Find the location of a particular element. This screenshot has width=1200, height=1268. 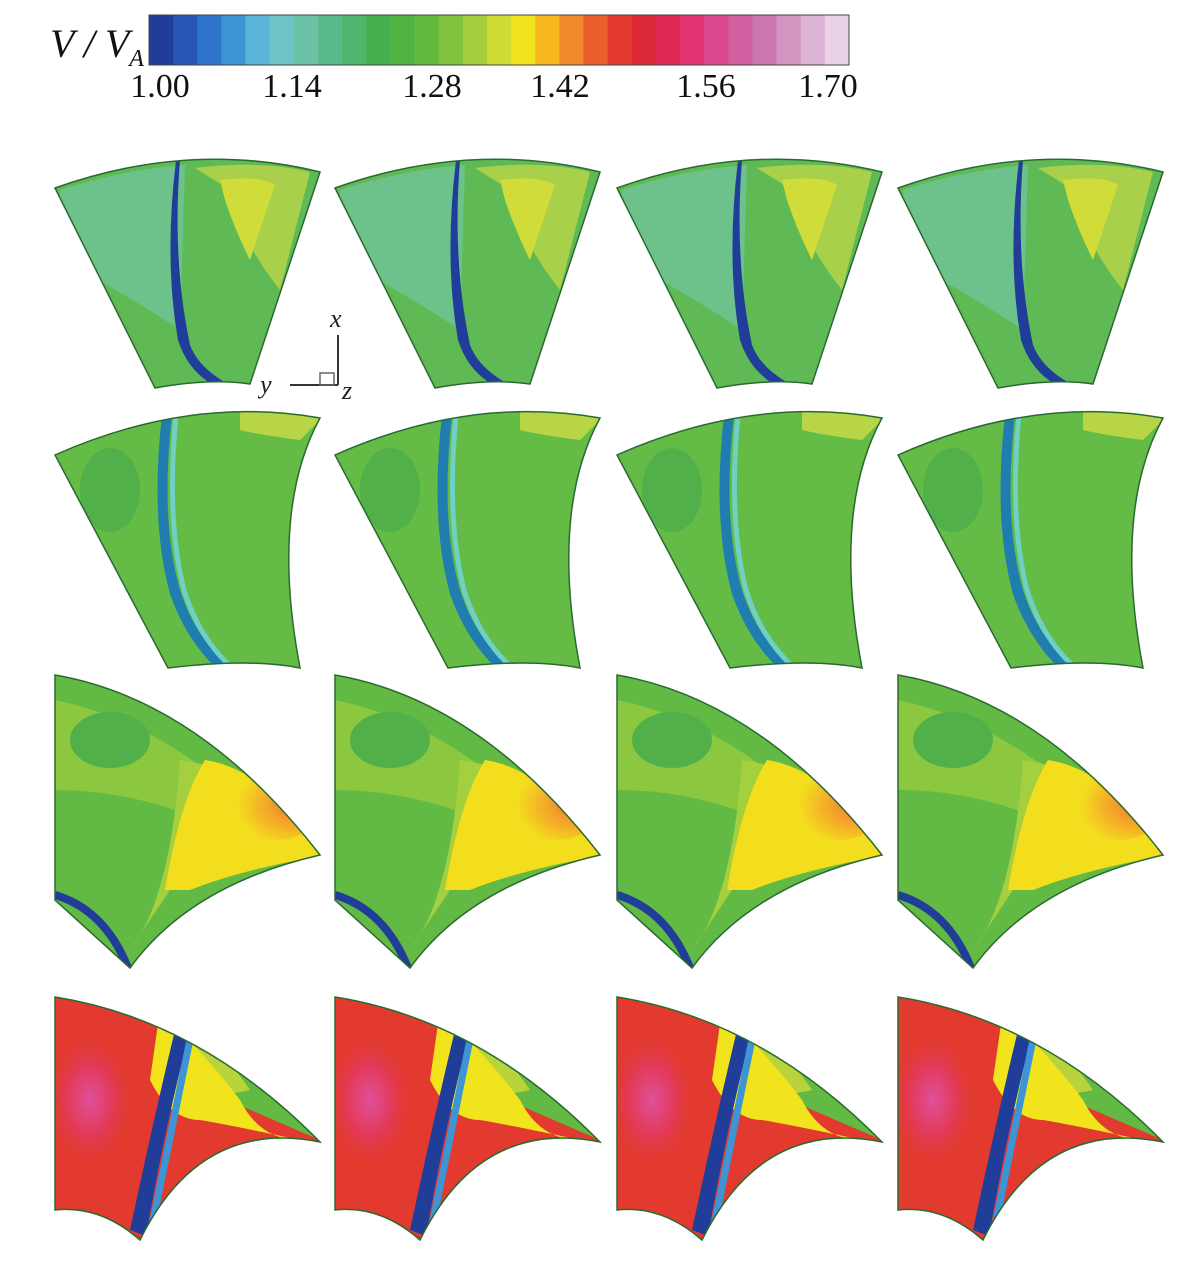

contour-panel-r3-c4 is located at coordinates (1031, 822).